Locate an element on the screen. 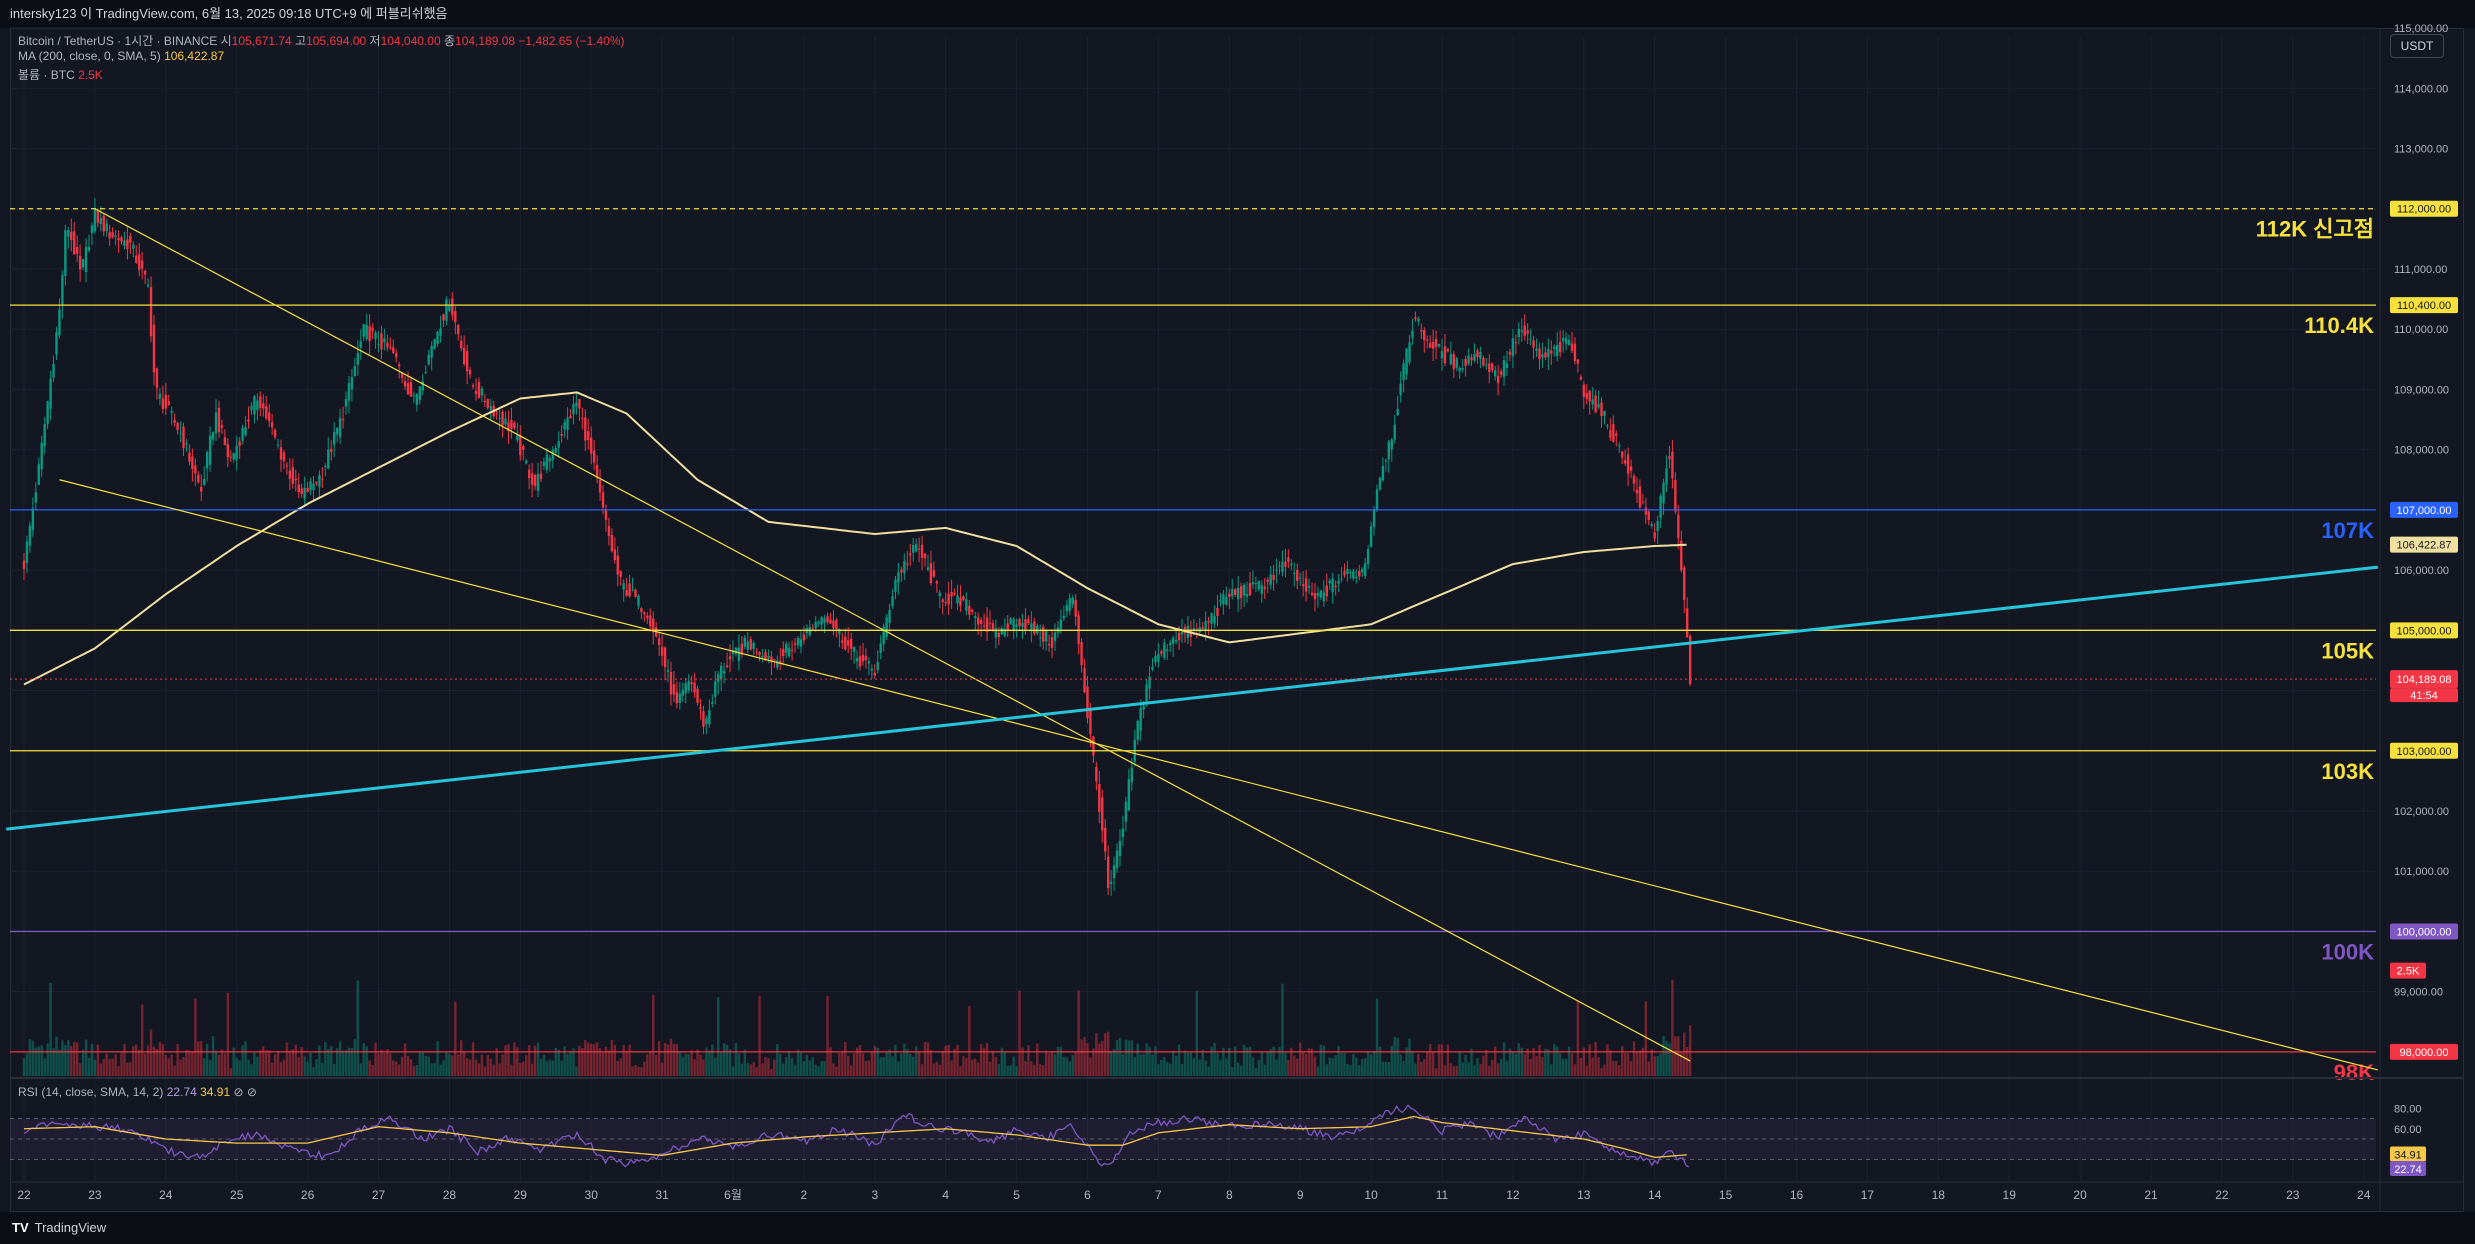 The width and height of the screenshot is (2475, 1244). level-label: 110.4K is located at coordinates (2339, 325).